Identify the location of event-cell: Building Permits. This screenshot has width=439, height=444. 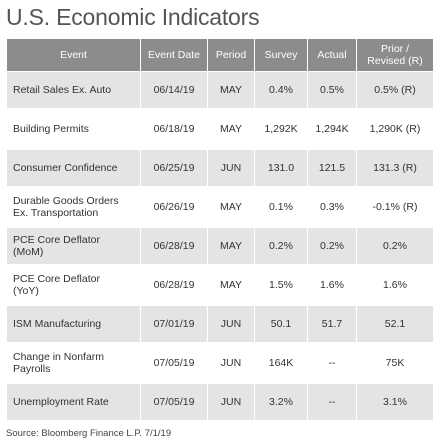
(73, 129).